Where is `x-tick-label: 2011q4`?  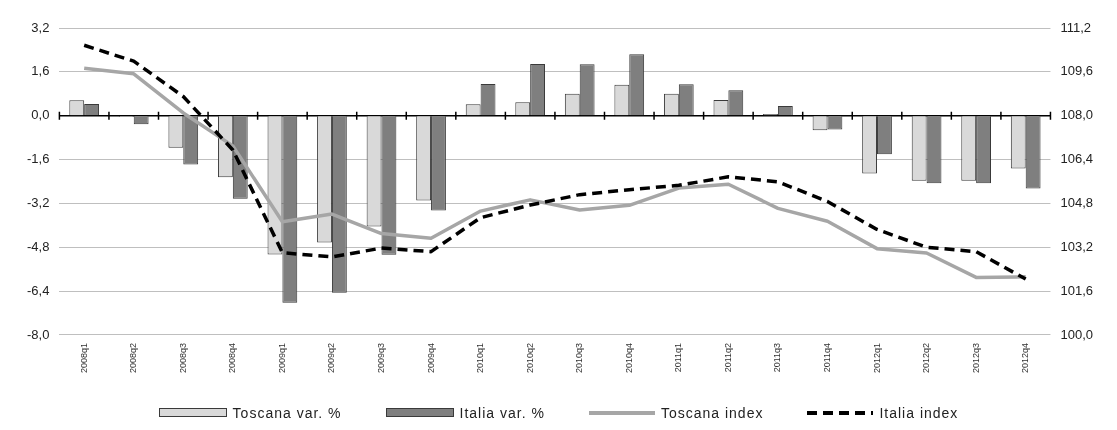
x-tick-label: 2011q4 is located at coordinates (826, 357).